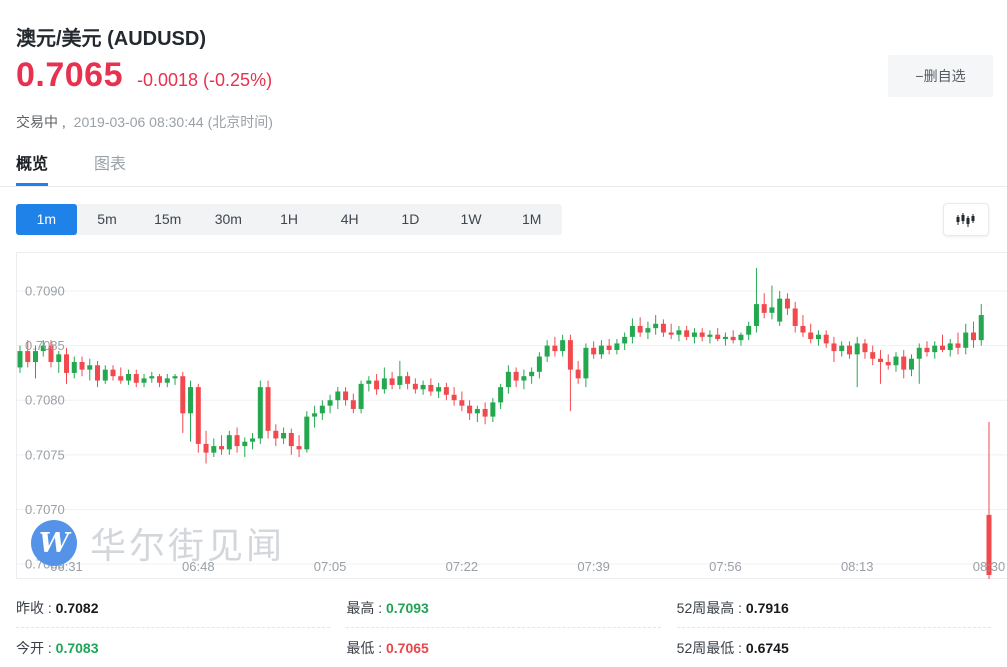 This screenshot has width=1007, height=667. What do you see at coordinates (173, 608) in the screenshot?
I see `stat-cell-0: 昨收 : 0.7082` at bounding box center [173, 608].